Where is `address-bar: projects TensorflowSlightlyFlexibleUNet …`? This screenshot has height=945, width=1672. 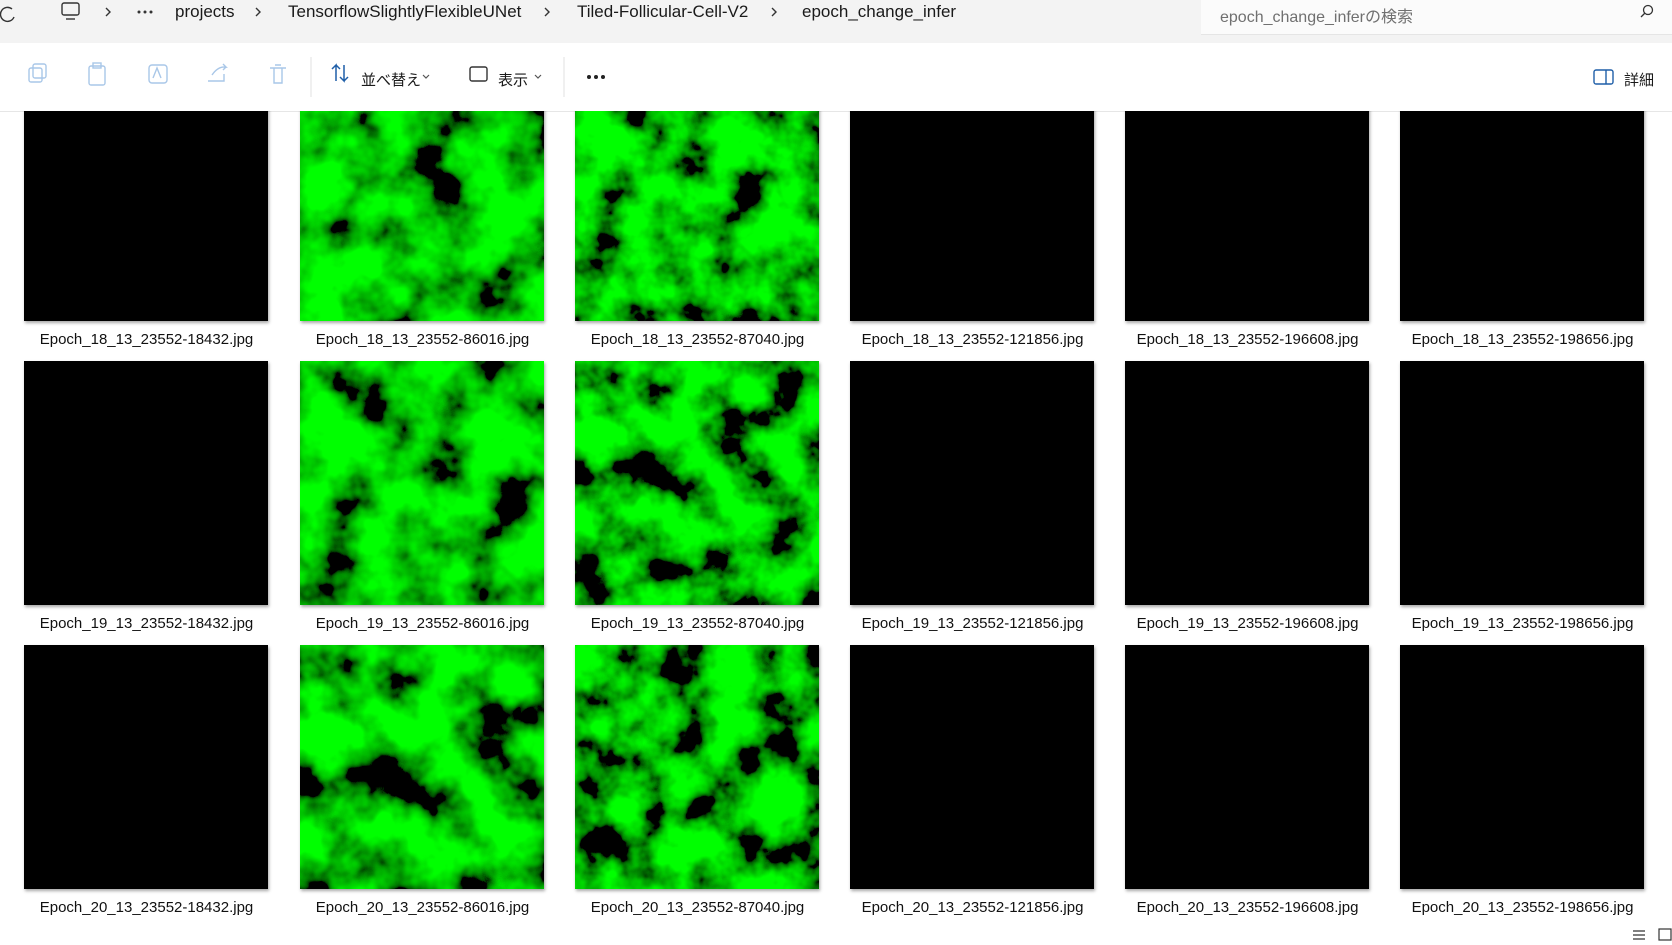 address-bar: projects TensorflowSlightlyFlexibleUNet … is located at coordinates (836, 21).